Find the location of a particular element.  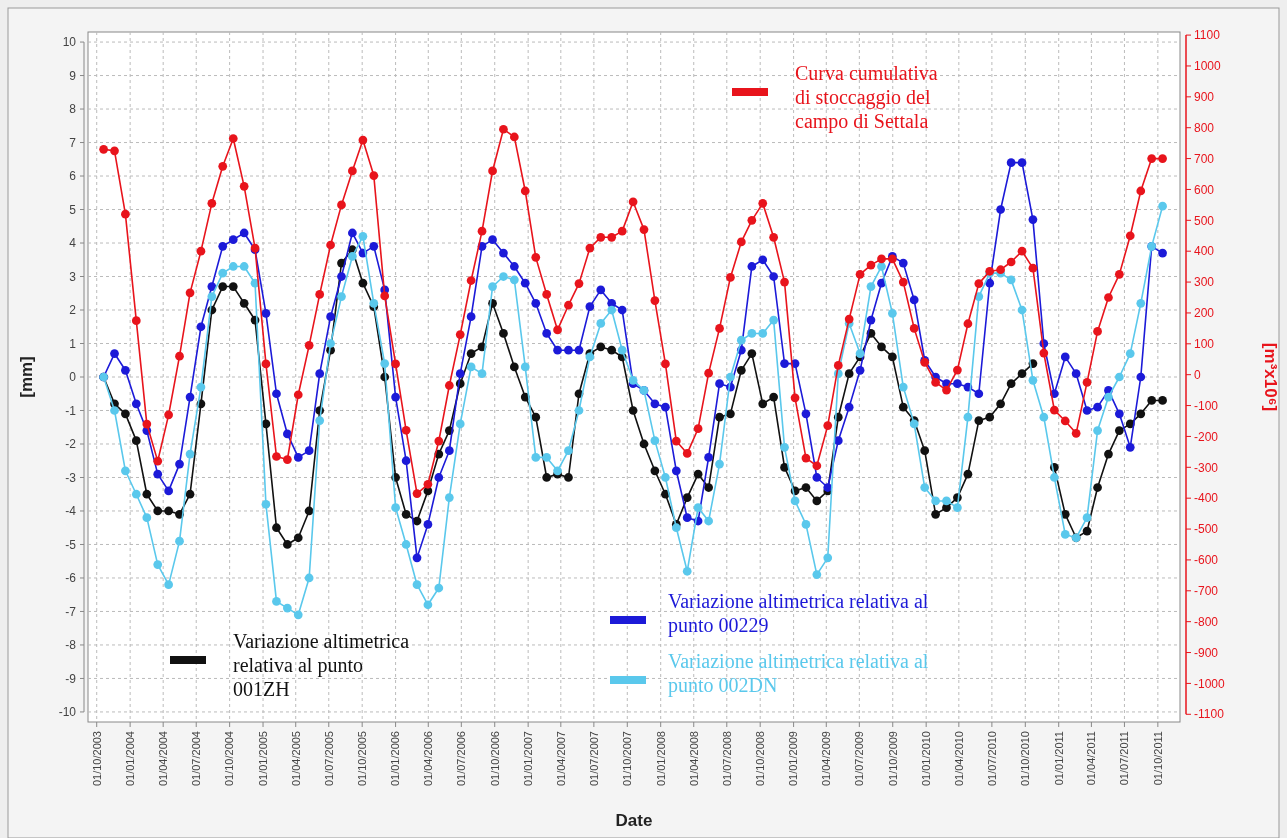

legend-label: Variazione altimetrica relativa al punto 002DN is located at coordinates (798, 673).